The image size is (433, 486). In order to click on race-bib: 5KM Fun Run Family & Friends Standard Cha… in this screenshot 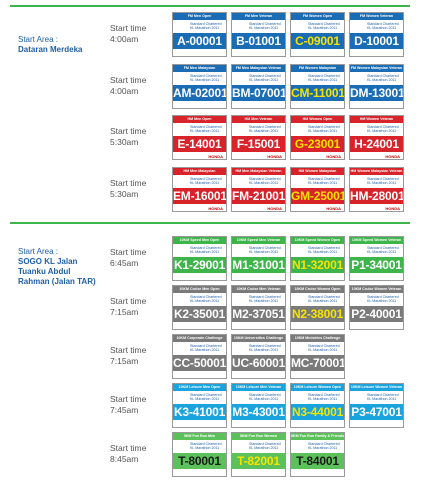, I will do `click(317, 454)`.